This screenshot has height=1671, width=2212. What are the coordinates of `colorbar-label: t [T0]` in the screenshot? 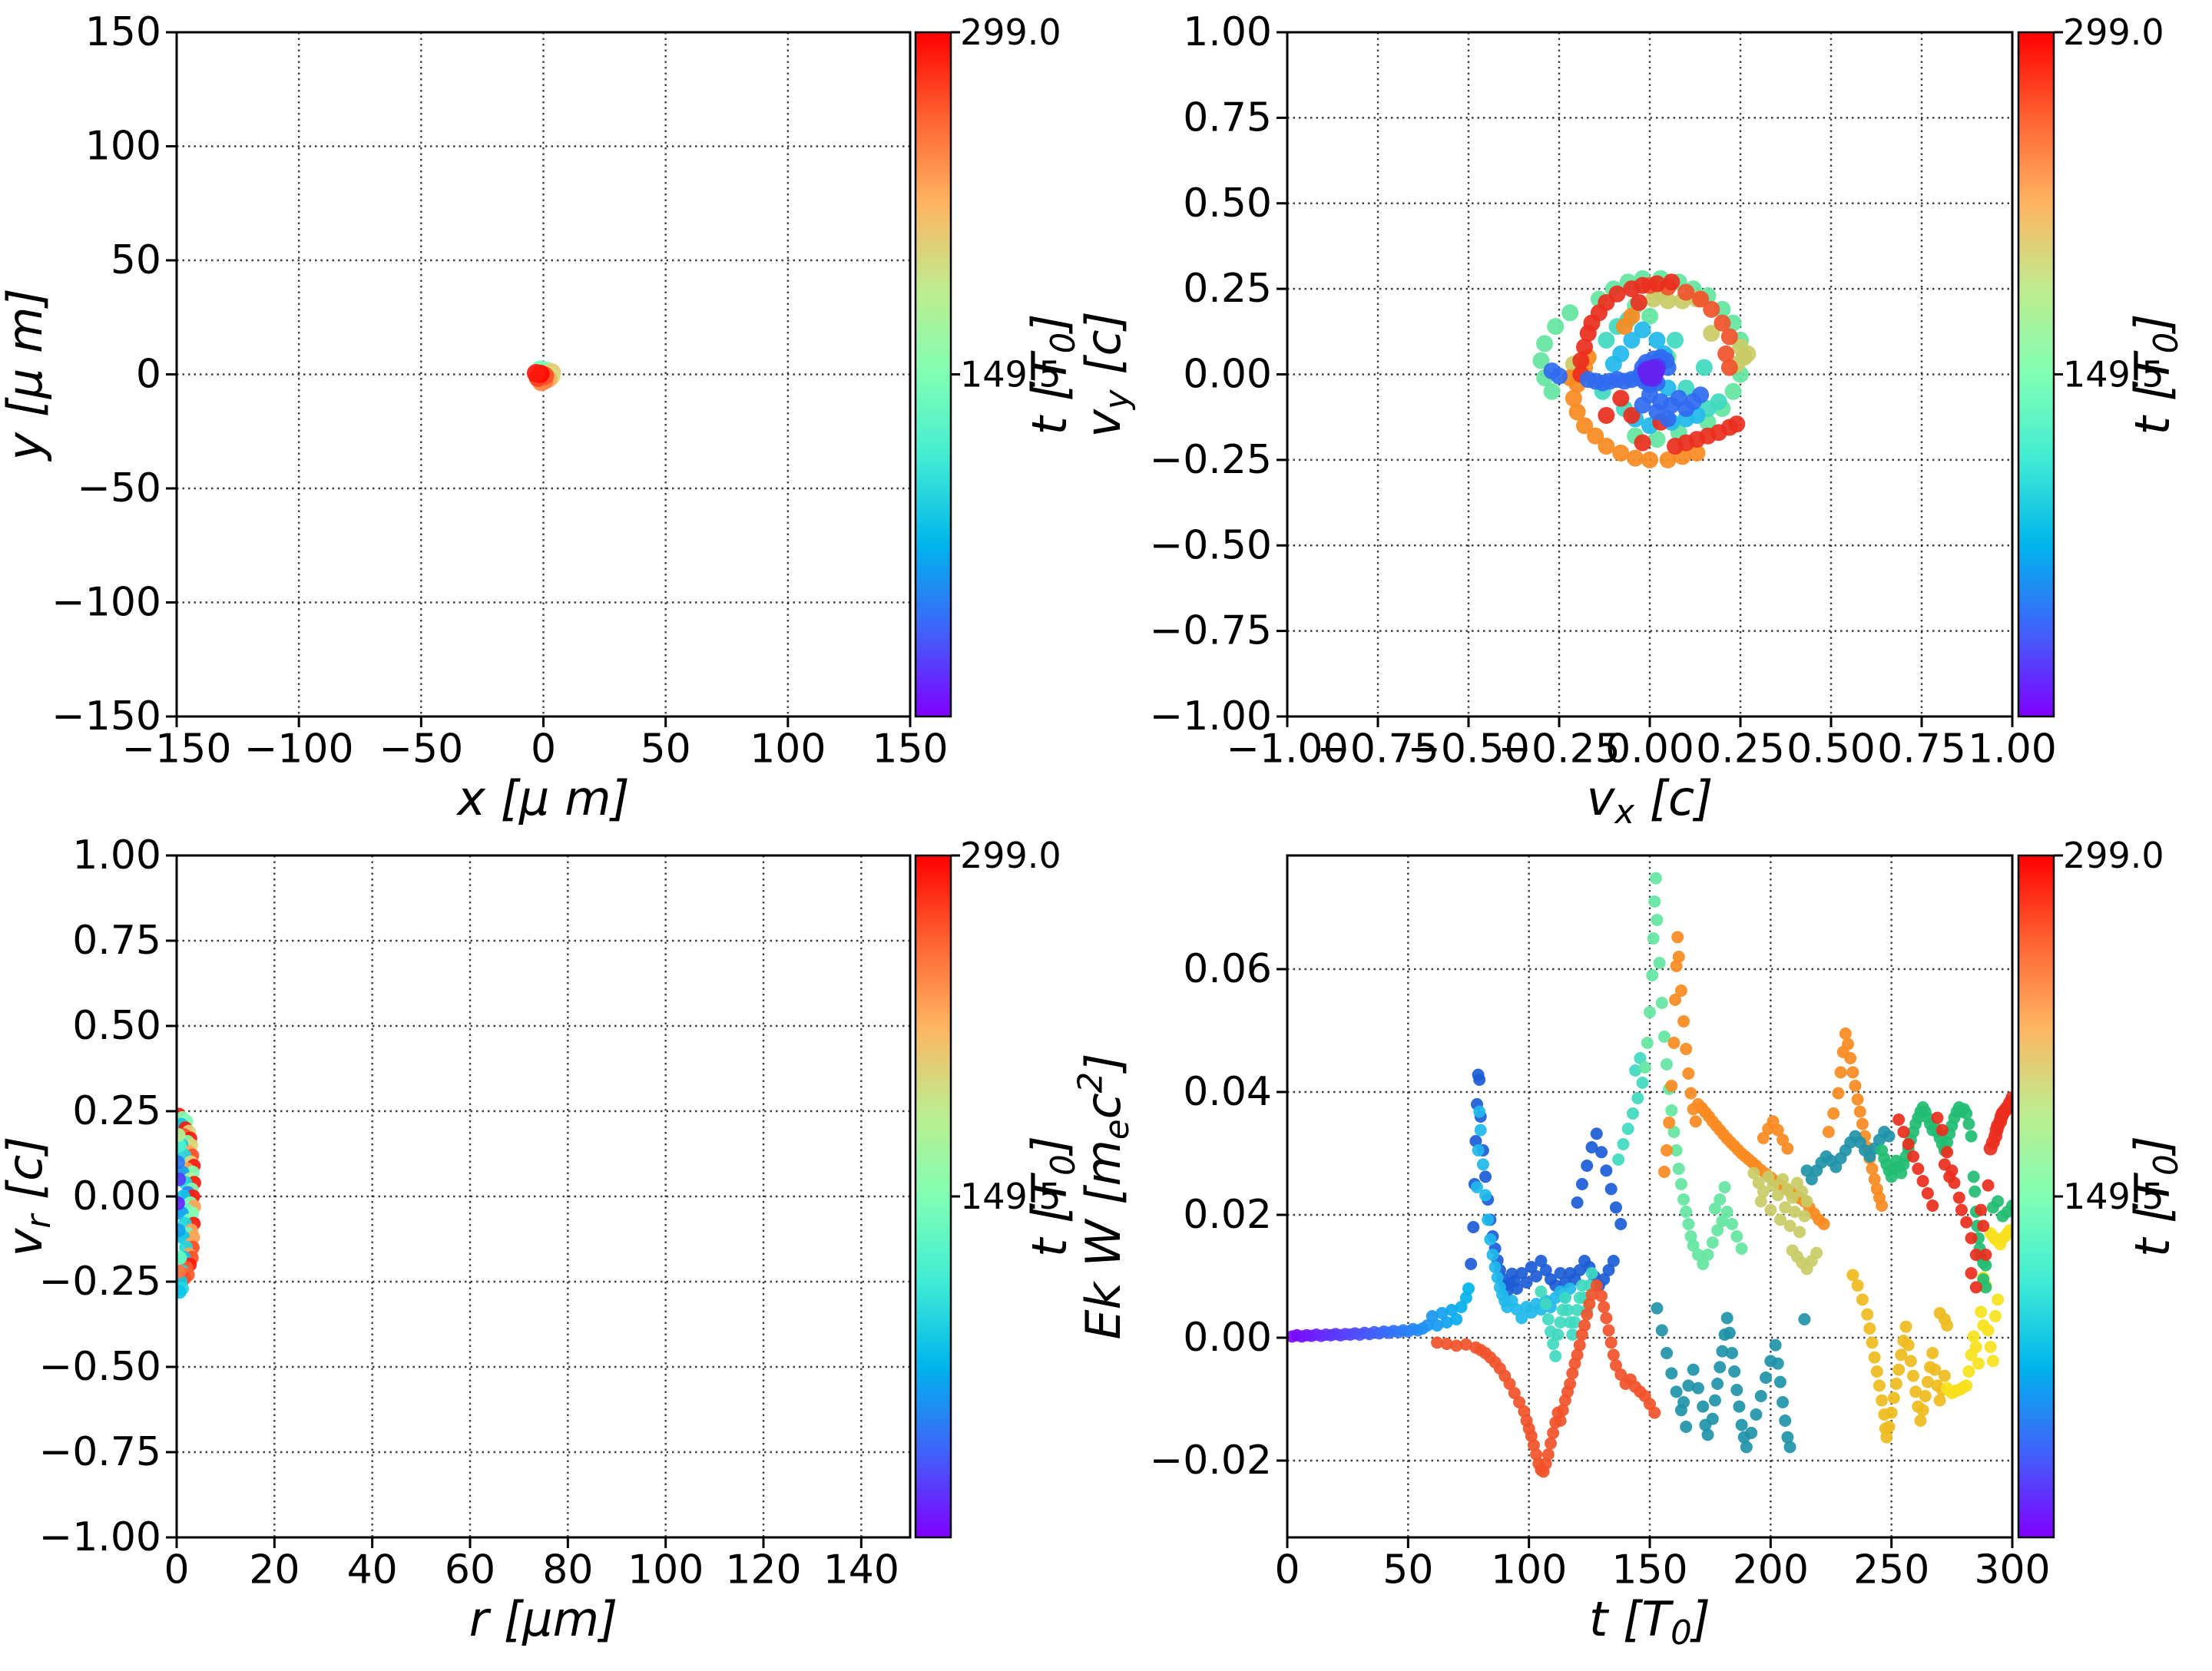 It's located at (1052, 1196).